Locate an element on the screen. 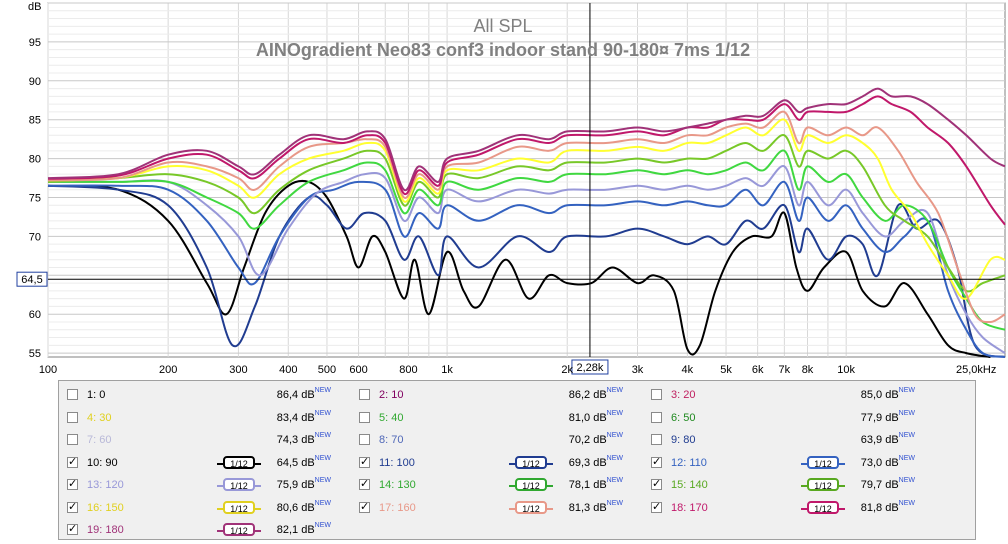 The image size is (1008, 544). legend-item: 7: 60 74,3 dBNEW is located at coordinates (210, 442).